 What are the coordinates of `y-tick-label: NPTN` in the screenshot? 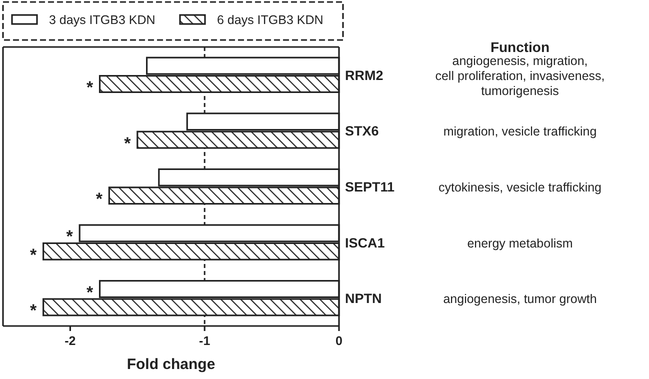 It's located at (363, 298).